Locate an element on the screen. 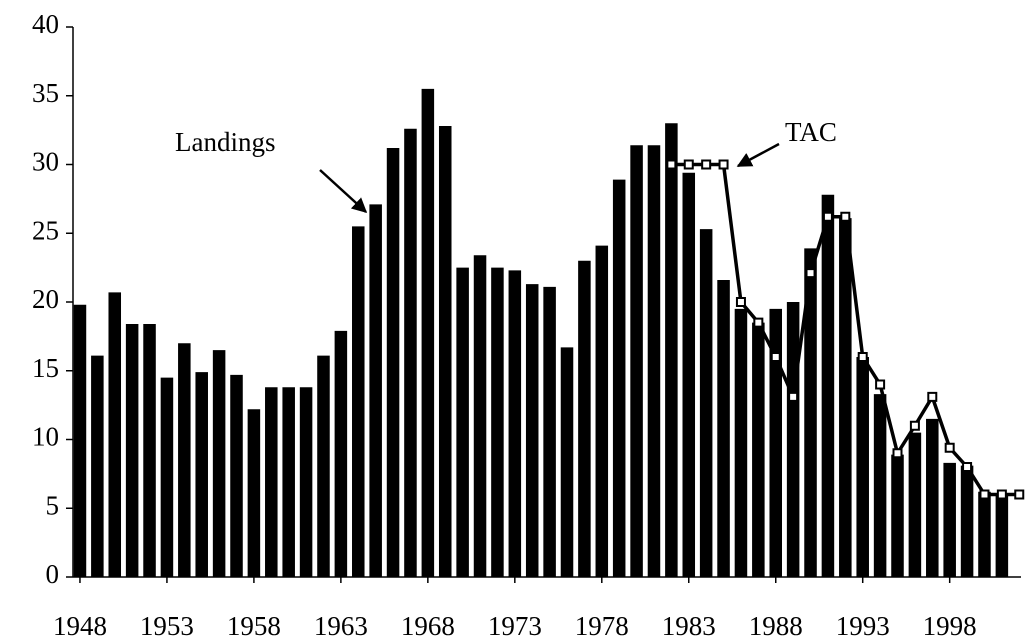  y-tick-label: 0 is located at coordinates (53, 574).